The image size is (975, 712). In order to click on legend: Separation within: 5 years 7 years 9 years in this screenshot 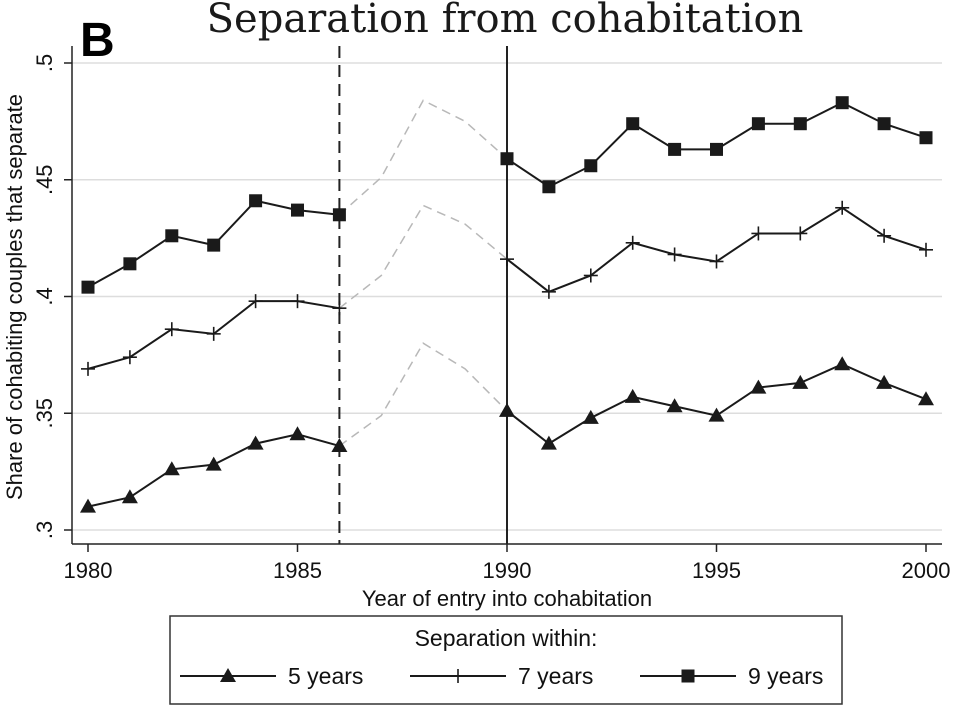, I will do `click(506, 660)`.